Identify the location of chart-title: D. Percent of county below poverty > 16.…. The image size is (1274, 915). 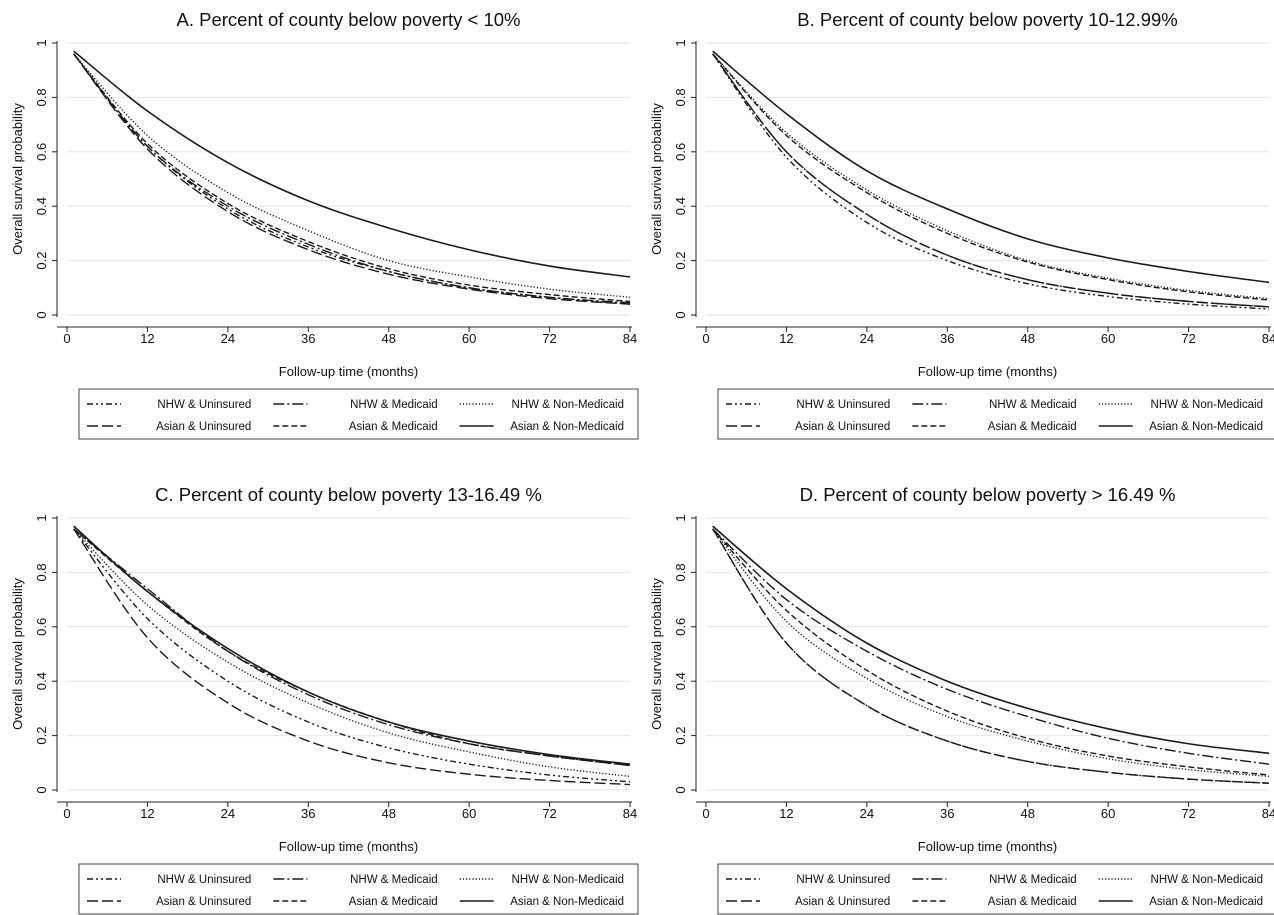
(988, 494).